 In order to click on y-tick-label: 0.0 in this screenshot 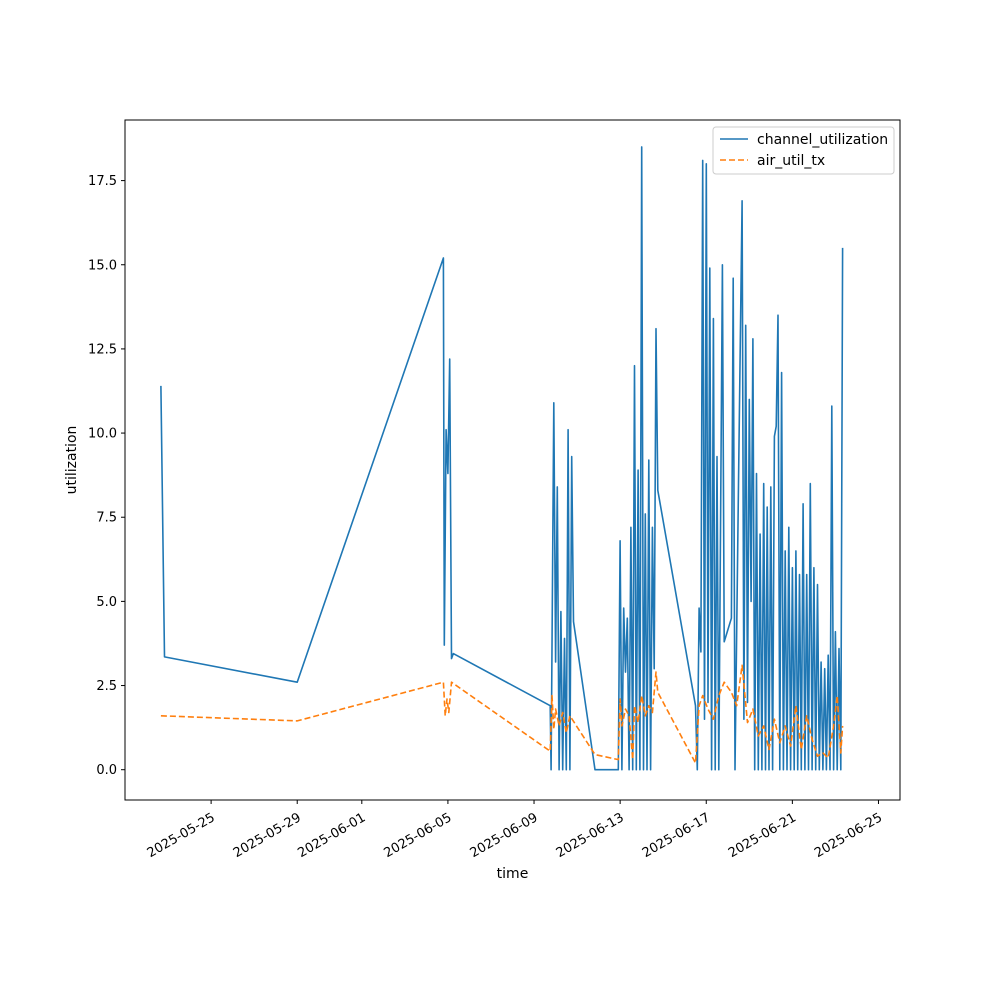, I will do `click(106, 770)`.